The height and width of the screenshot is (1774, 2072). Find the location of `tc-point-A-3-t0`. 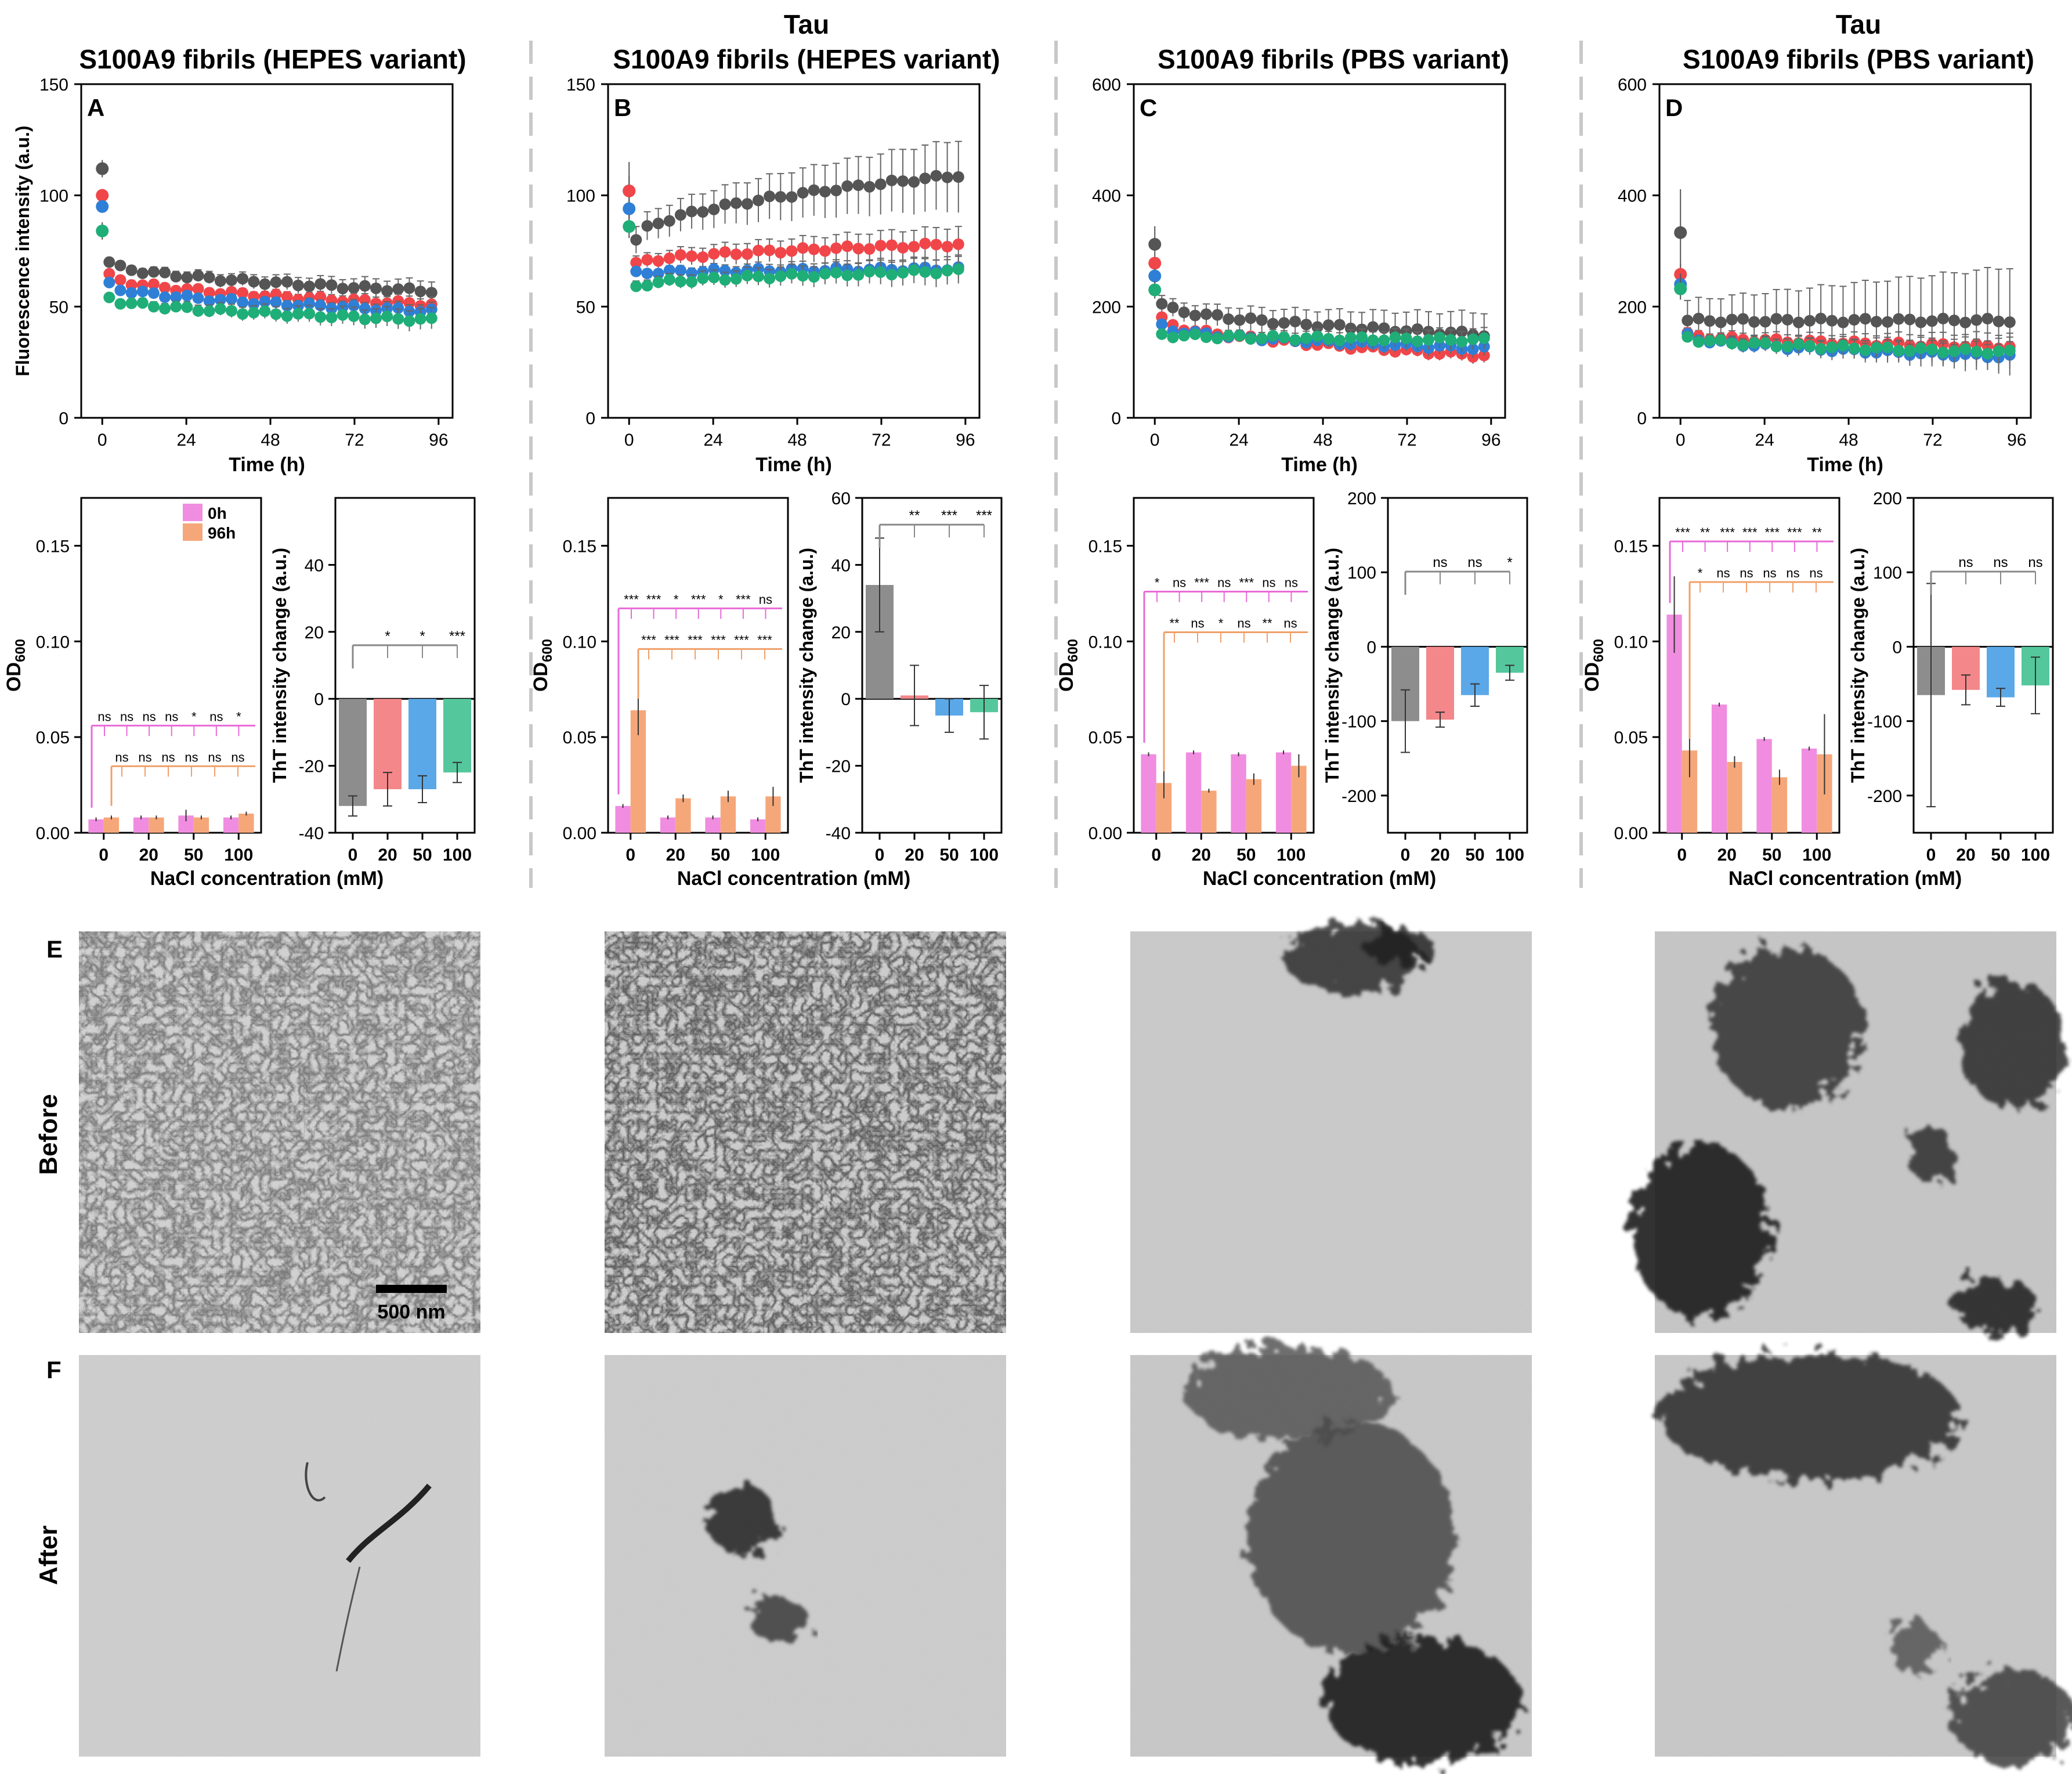

tc-point-A-3-t0 is located at coordinates (102, 231).